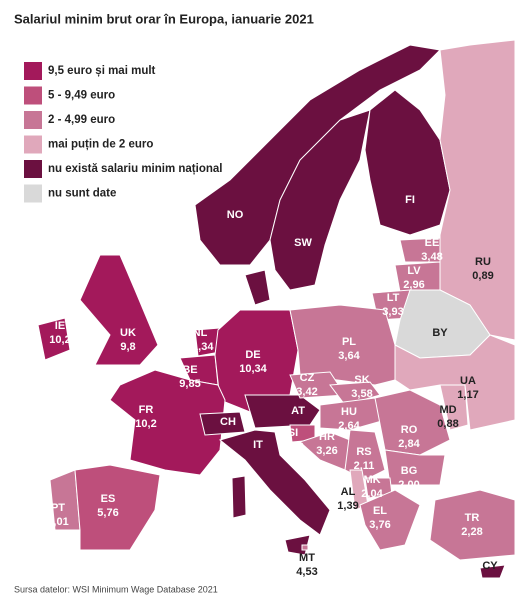 This screenshot has width=525, height=600. I want to click on country-value: 2,04, so click(372, 494).